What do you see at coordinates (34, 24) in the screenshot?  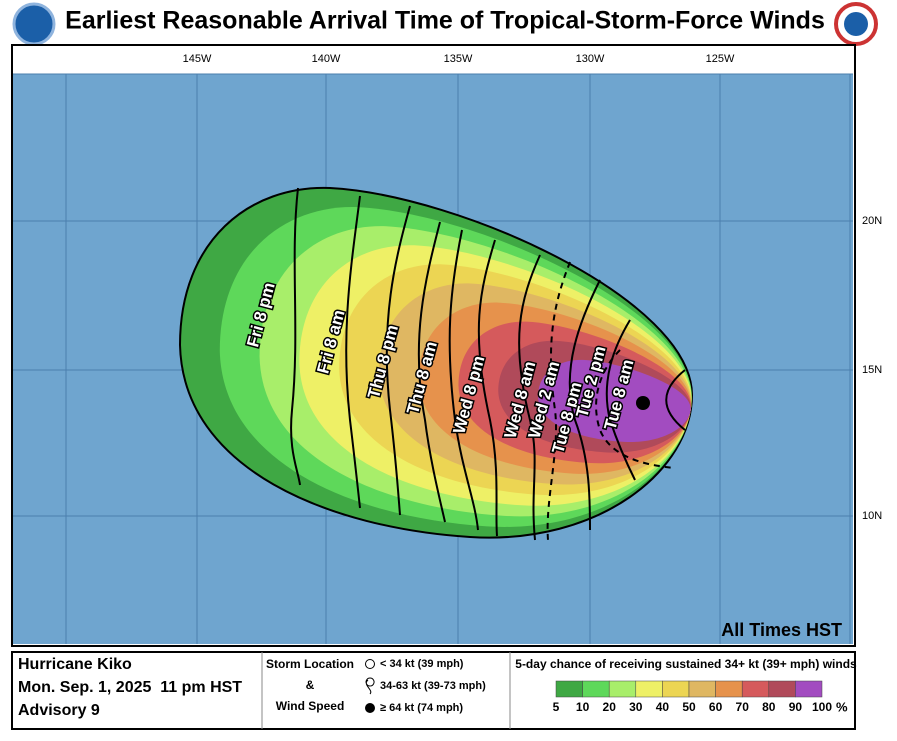 I see `noaa-logo` at bounding box center [34, 24].